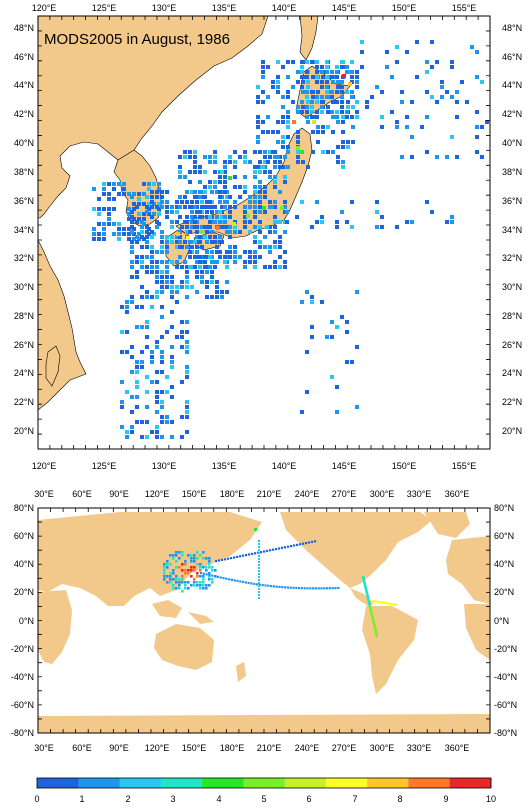  Describe the element at coordinates (24, 114) in the screenshot. I see `lat-label: 42°N` at that location.